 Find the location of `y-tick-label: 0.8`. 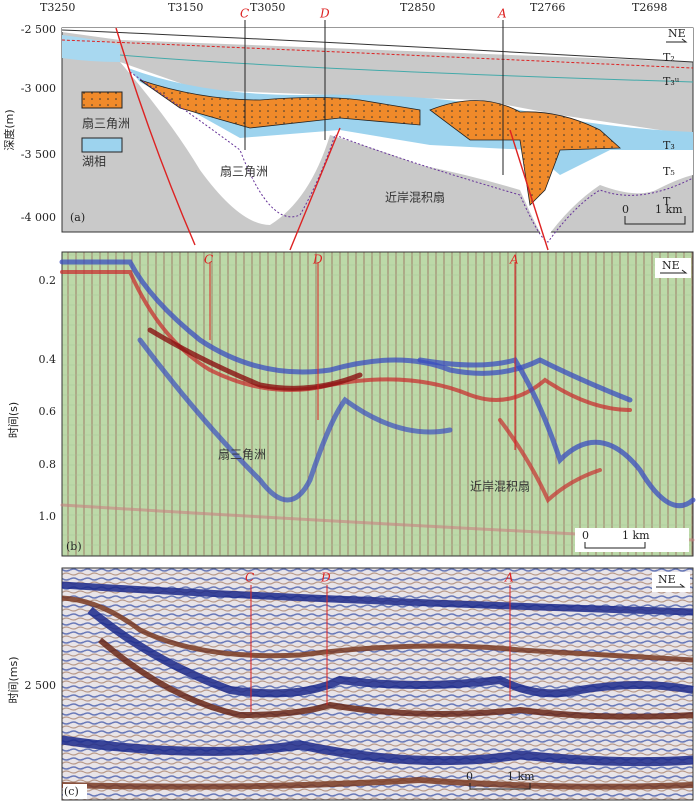

y-tick-label: 0.8 is located at coordinates (48, 464).